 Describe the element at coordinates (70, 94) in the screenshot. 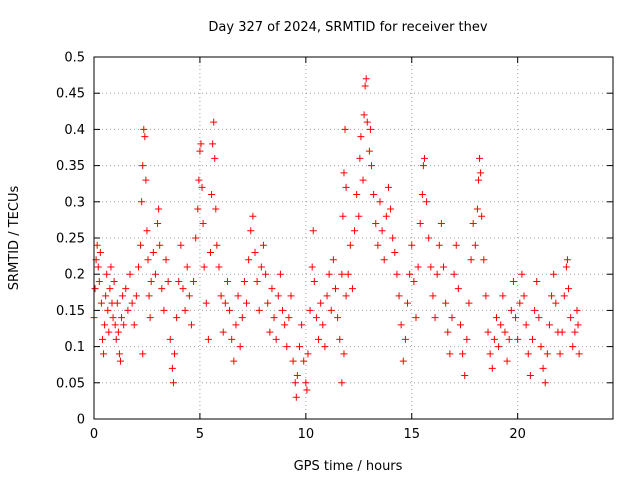

I see `y-tick-label: 0.45` at that location.